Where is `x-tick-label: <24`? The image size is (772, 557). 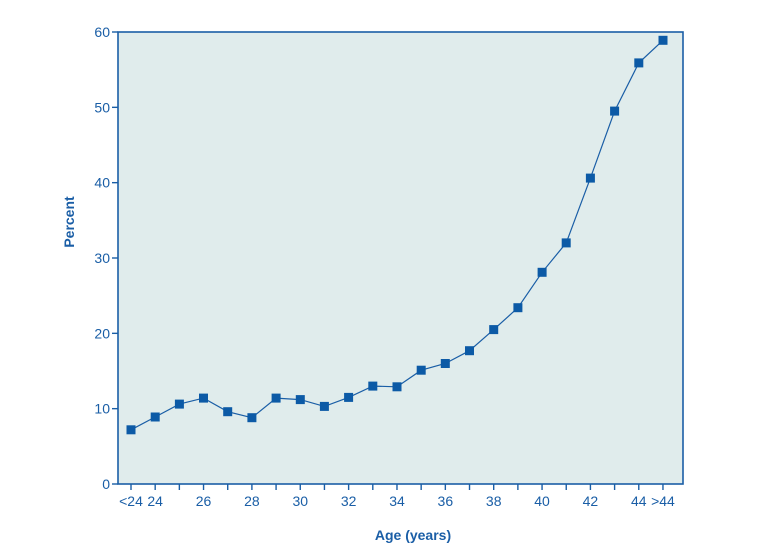
x-tick-label: <24 is located at coordinates (131, 501).